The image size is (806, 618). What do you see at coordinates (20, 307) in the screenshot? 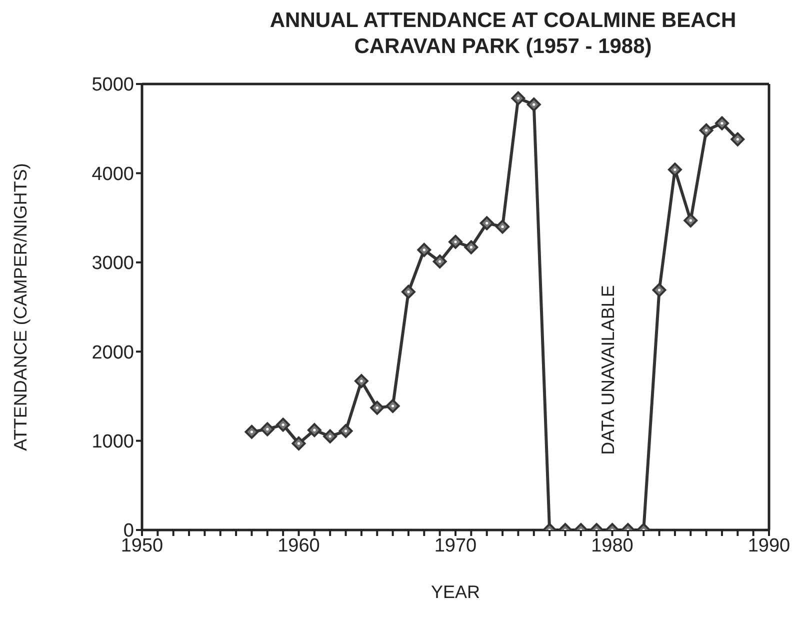
I see `y-axis-title: ATTENDANCE (CAMPER/NIGHTS)` at bounding box center [20, 307].